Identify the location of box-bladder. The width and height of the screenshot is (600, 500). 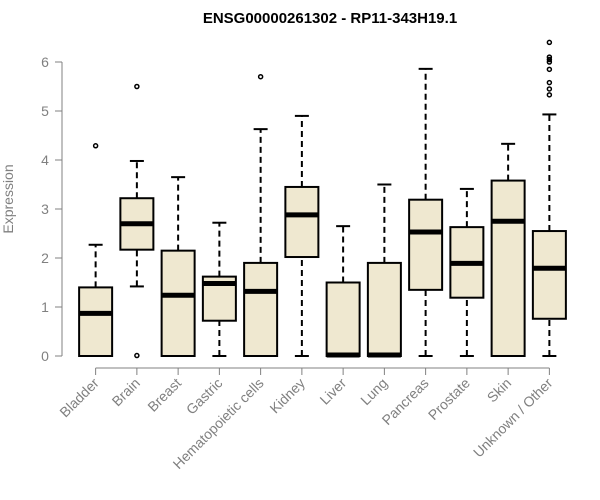
(96, 250).